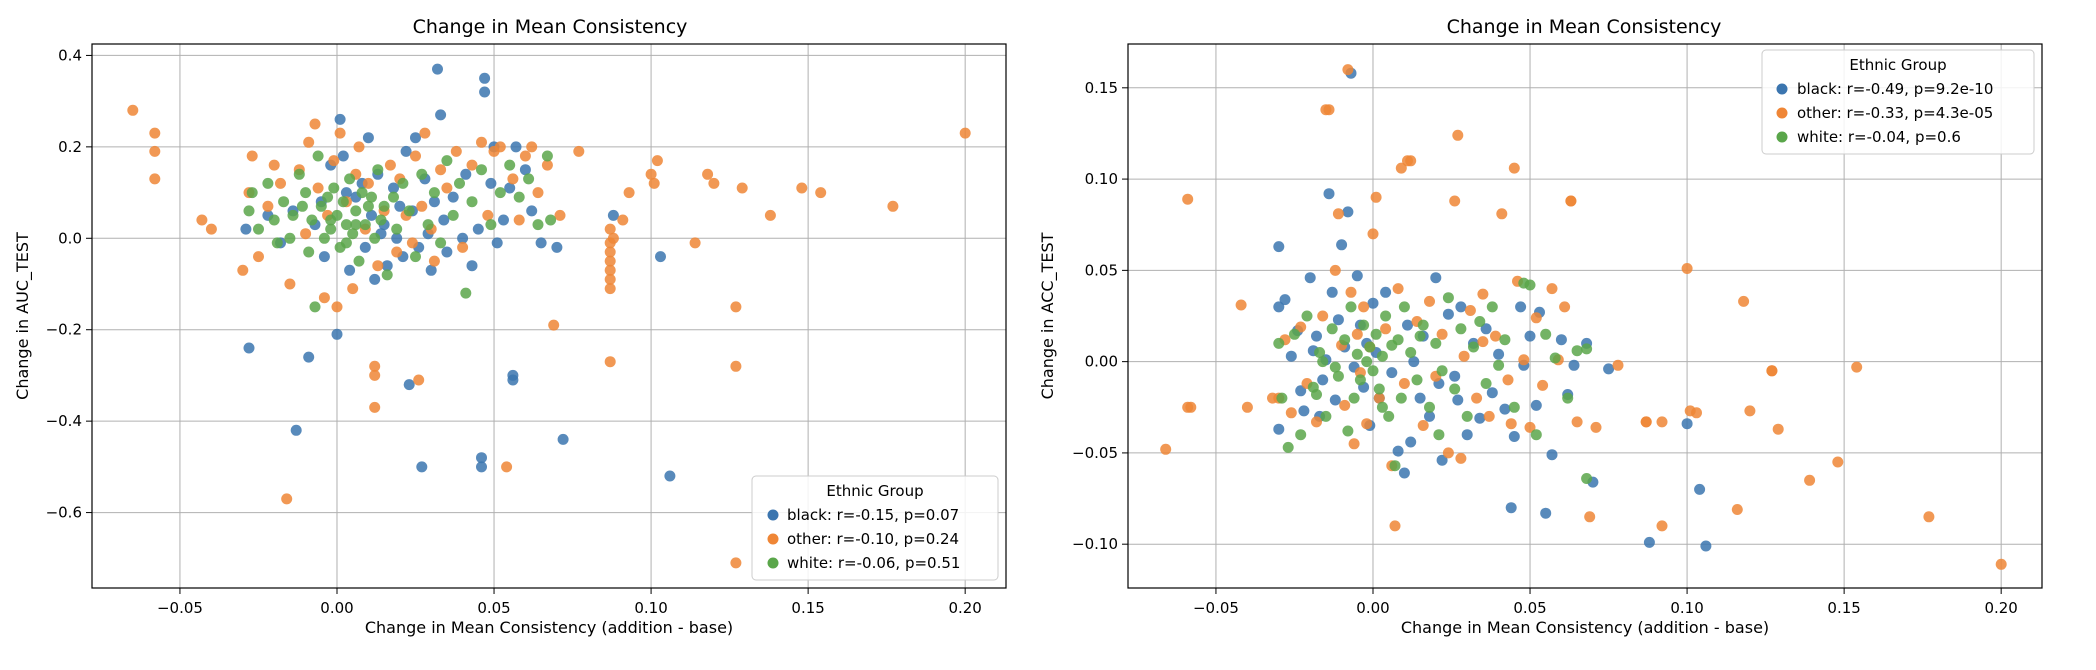 The image size is (2096, 670). What do you see at coordinates (874, 491) in the screenshot?
I see `chart-left-legend-title: Ethnic Group` at bounding box center [874, 491].